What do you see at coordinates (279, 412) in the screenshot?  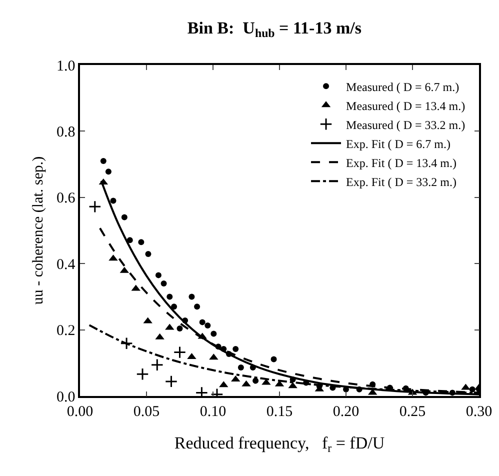 I see `x-tick-label: 0.15` at bounding box center [279, 412].